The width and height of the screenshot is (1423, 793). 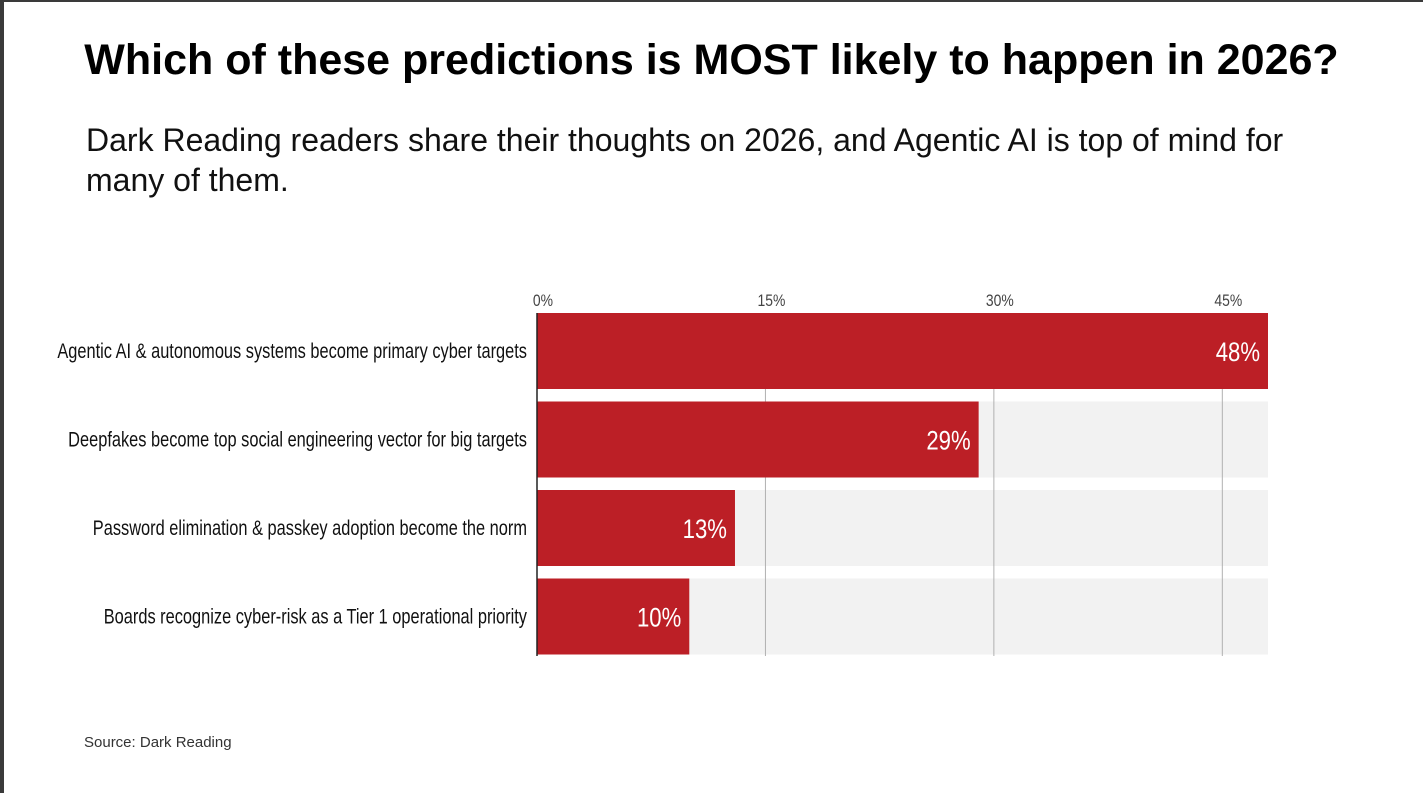 What do you see at coordinates (158, 742) in the screenshot?
I see `source-note: Source: Dark Reading` at bounding box center [158, 742].